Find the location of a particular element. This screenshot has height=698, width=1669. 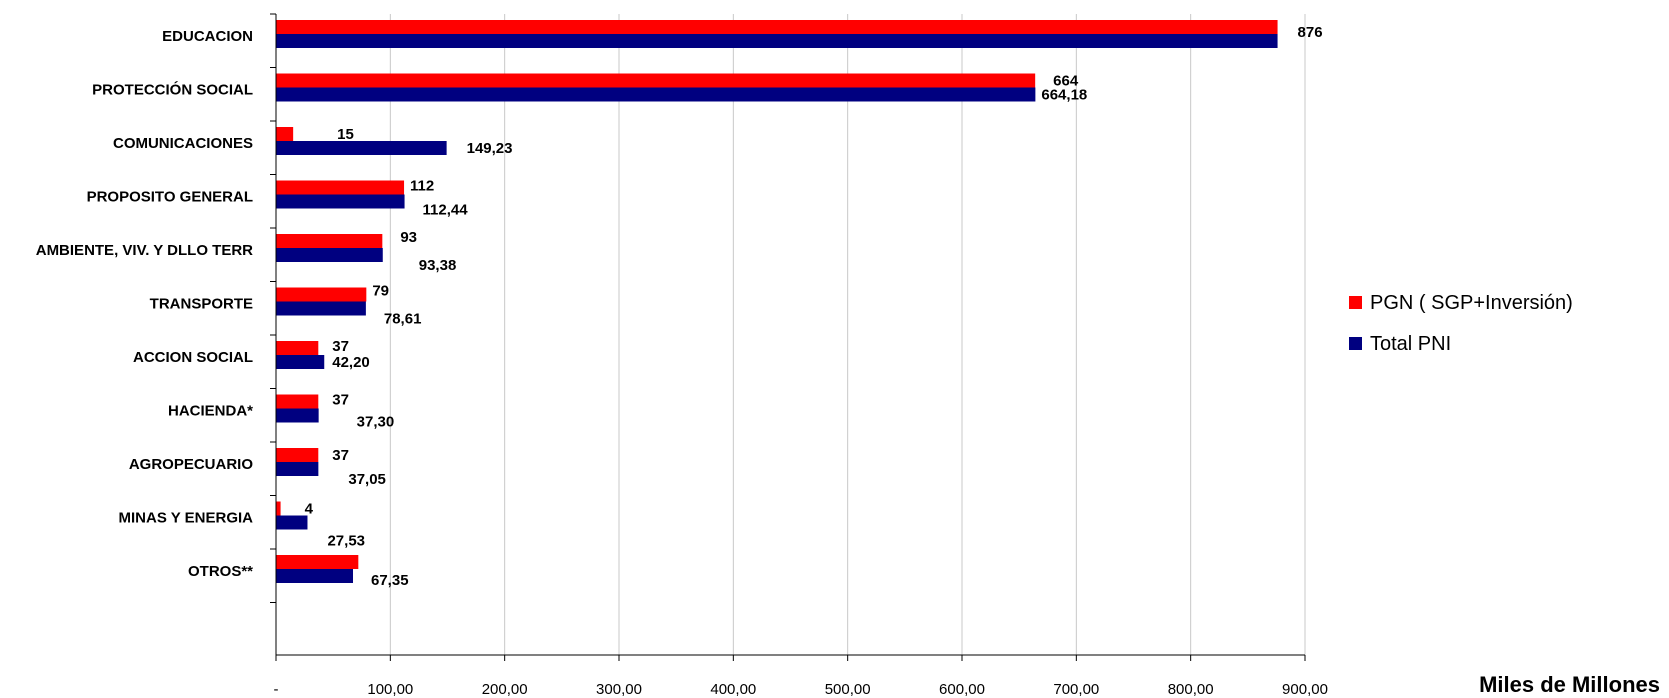

category-label: EDUCACION is located at coordinates (207, 36).